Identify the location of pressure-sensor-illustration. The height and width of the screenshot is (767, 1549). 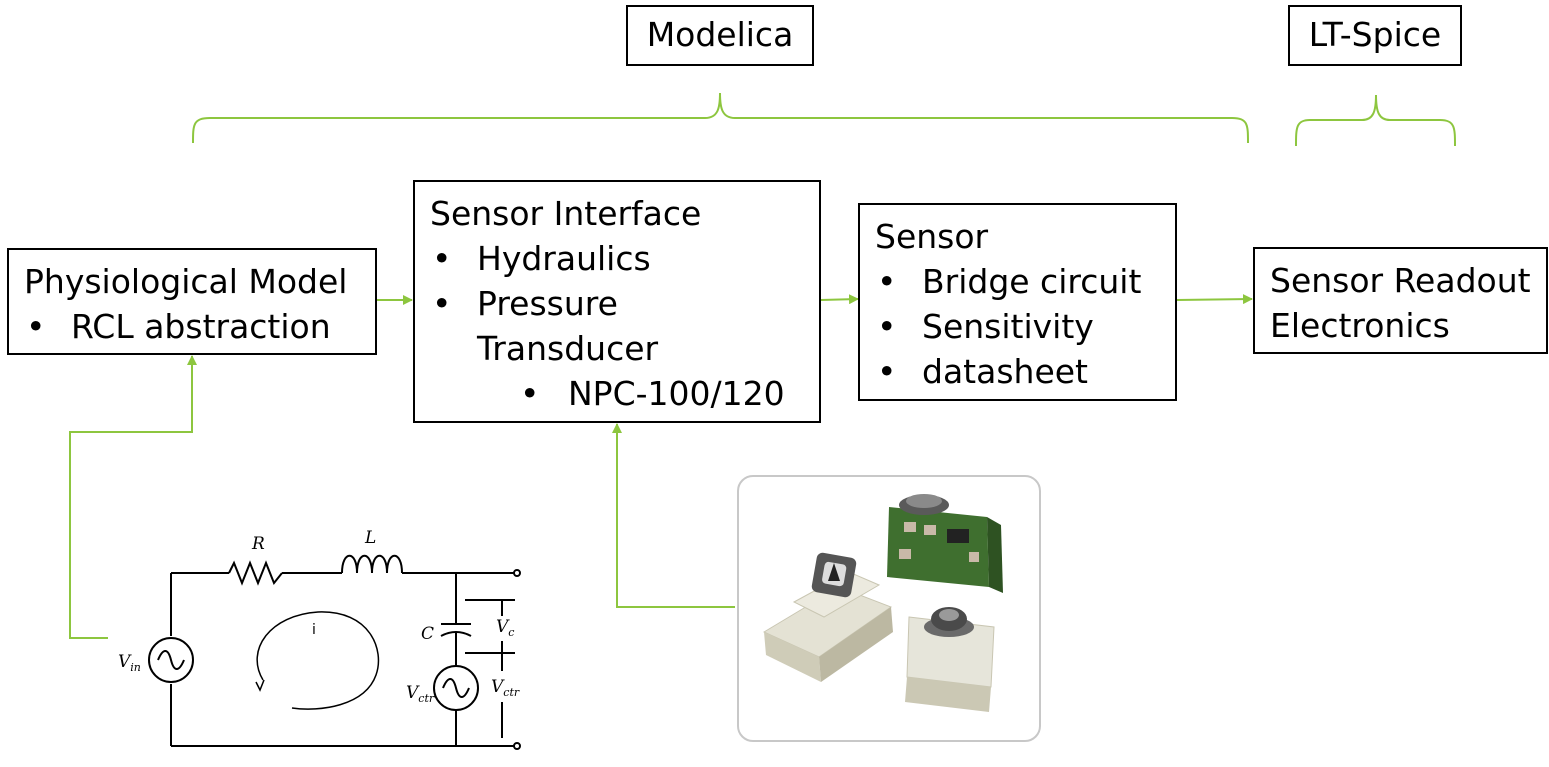
(882, 603).